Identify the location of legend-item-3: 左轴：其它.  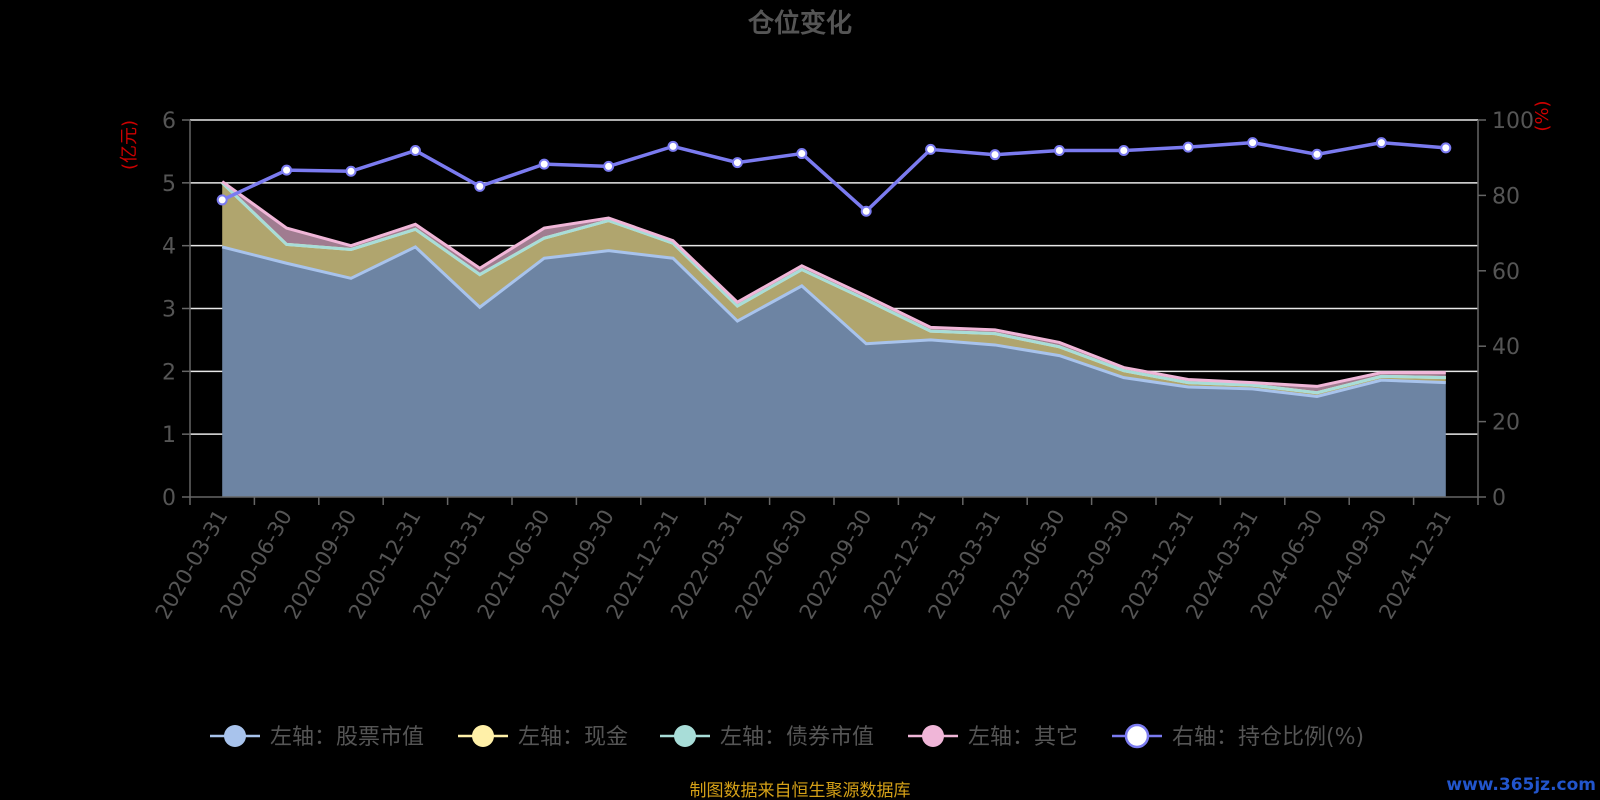
(993, 737).